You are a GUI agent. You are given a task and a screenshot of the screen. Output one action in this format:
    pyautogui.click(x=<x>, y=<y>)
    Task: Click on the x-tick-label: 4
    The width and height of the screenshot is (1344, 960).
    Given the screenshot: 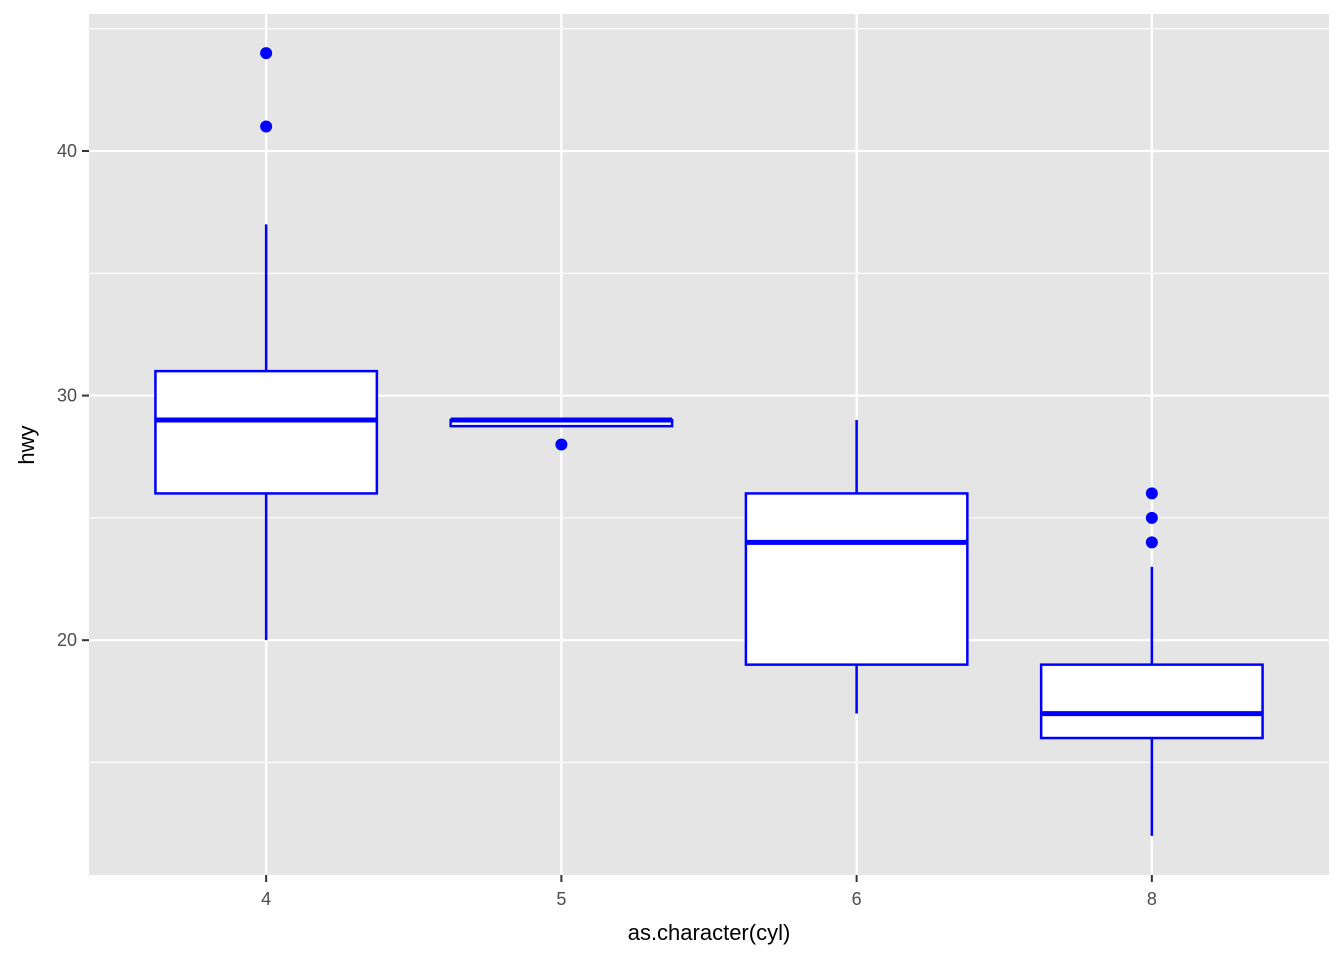 What is the action you would take?
    pyautogui.click(x=266, y=899)
    